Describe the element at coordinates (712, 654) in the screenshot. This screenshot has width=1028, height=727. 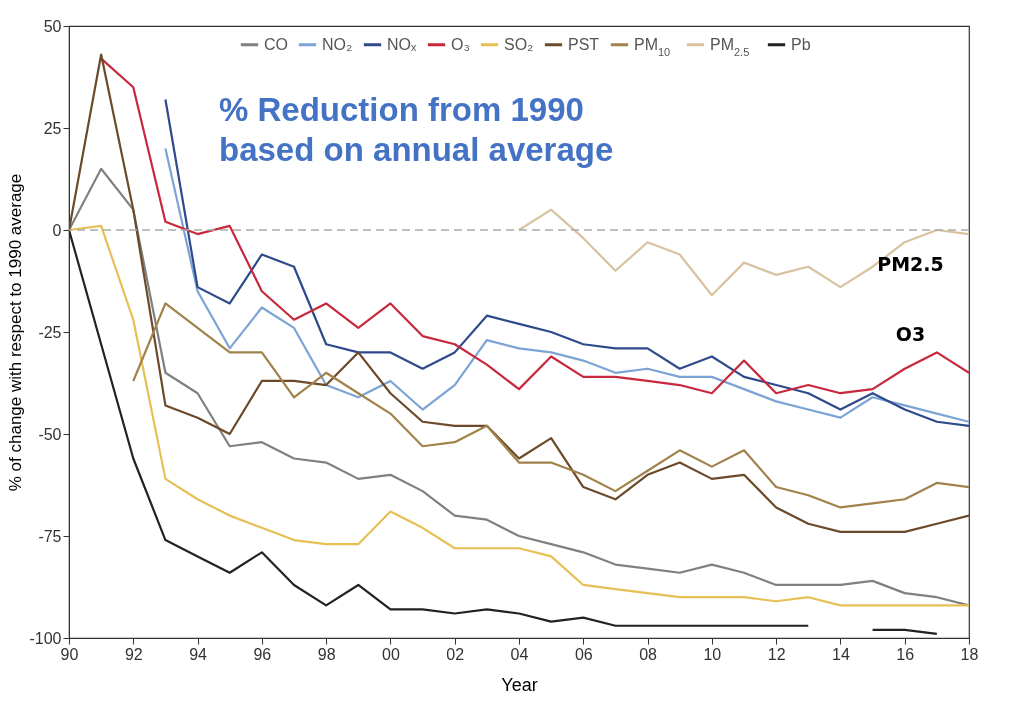
I see `x-tick-label: 10` at that location.